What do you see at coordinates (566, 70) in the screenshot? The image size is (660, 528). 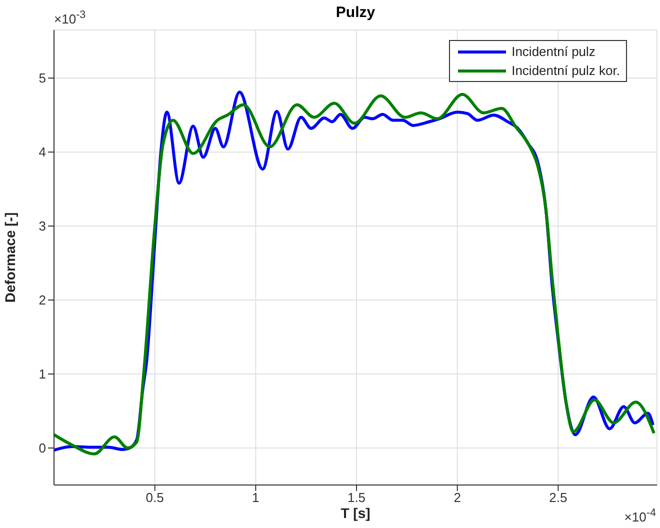 I see `legend-label: Incidentní pulz kor.` at bounding box center [566, 70].